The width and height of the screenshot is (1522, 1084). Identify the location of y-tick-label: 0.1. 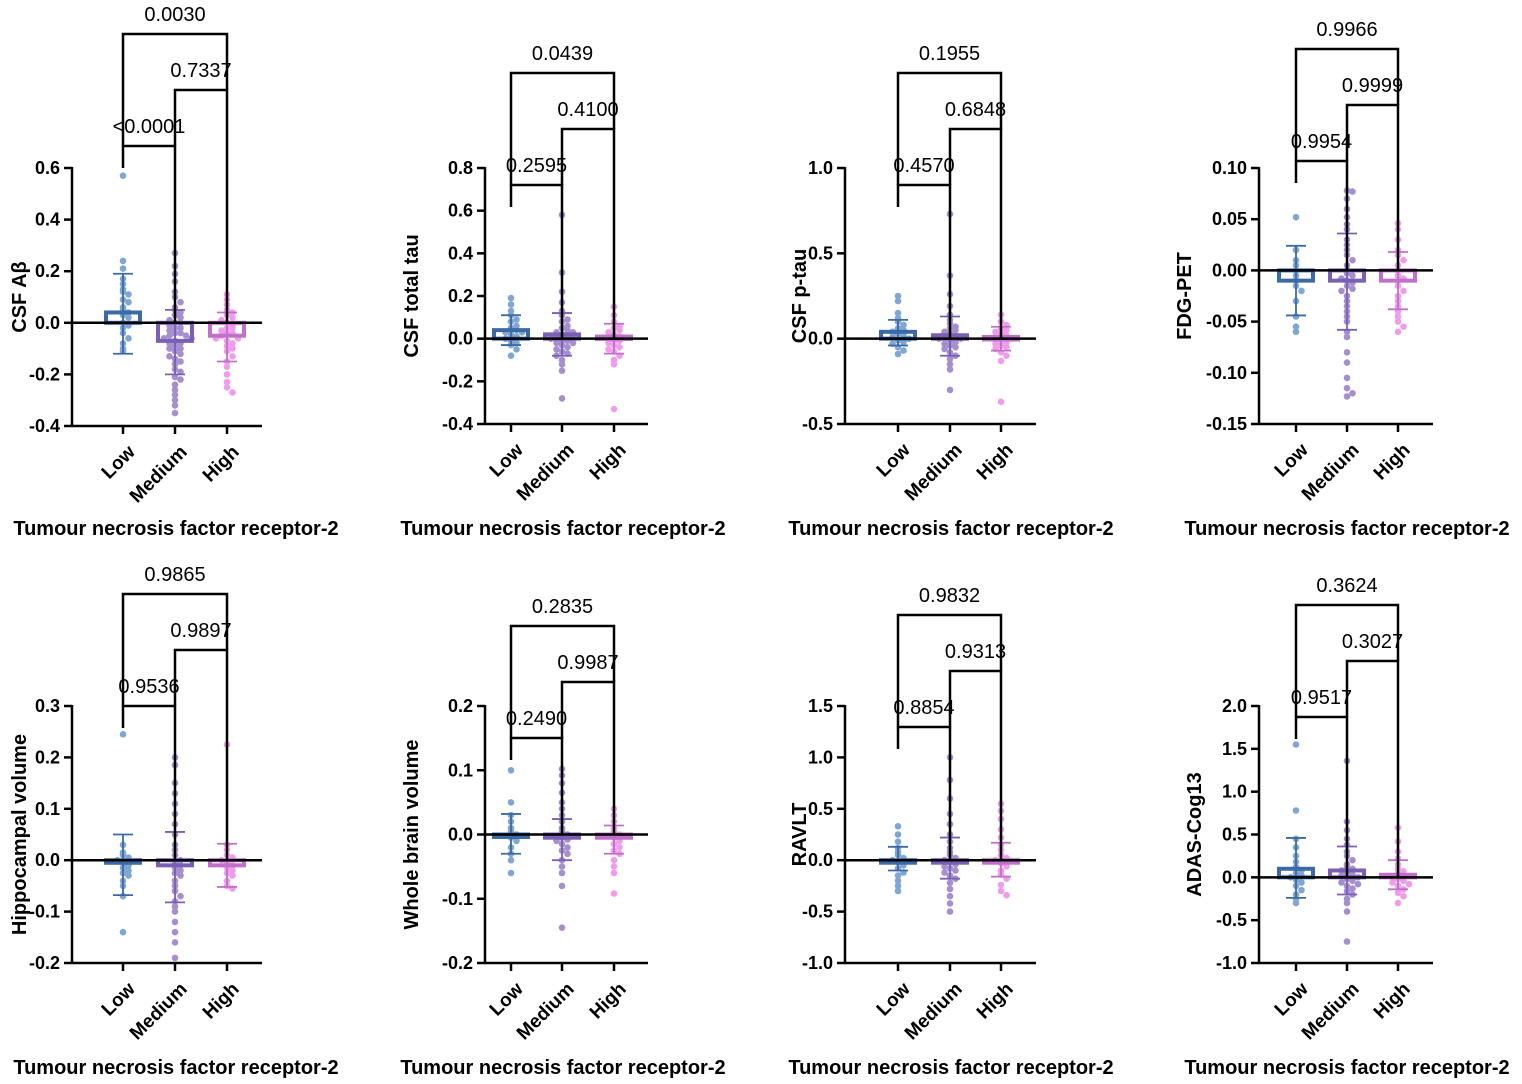
(460, 770).